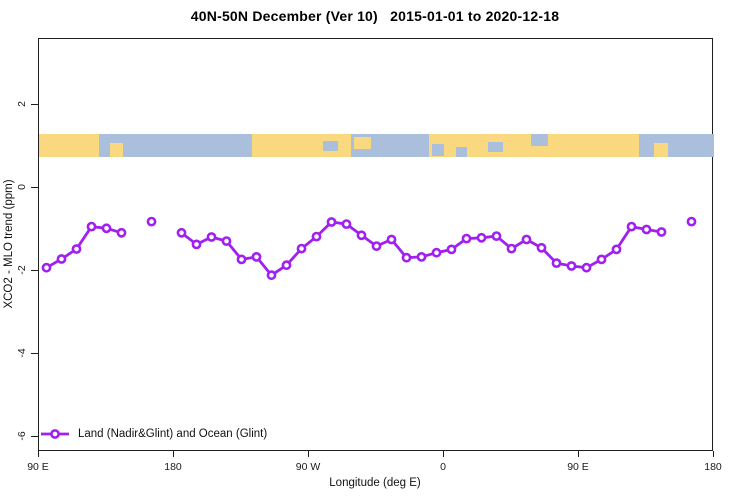 The width and height of the screenshot is (750, 500). Describe the element at coordinates (22, 353) in the screenshot. I see `y-tick-label: -4` at that location.